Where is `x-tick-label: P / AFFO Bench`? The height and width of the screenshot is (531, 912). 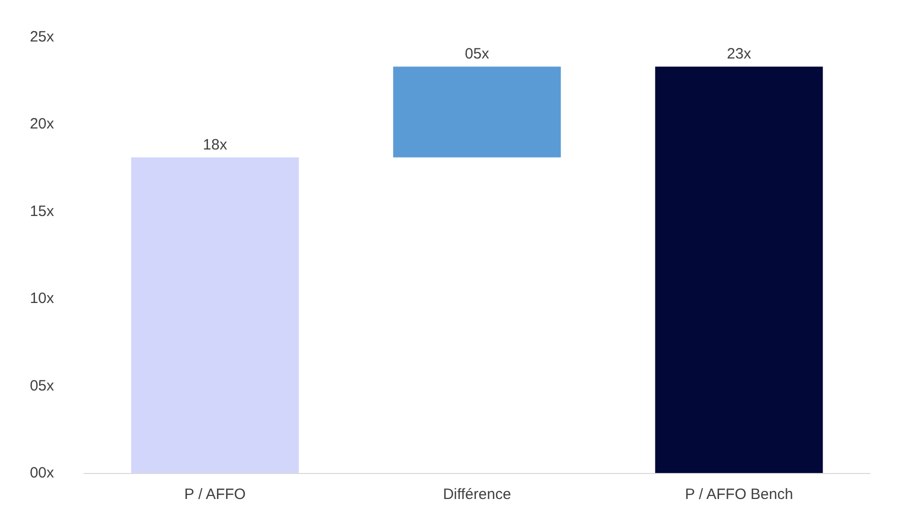 x-tick-label: P / AFFO Bench is located at coordinates (739, 494).